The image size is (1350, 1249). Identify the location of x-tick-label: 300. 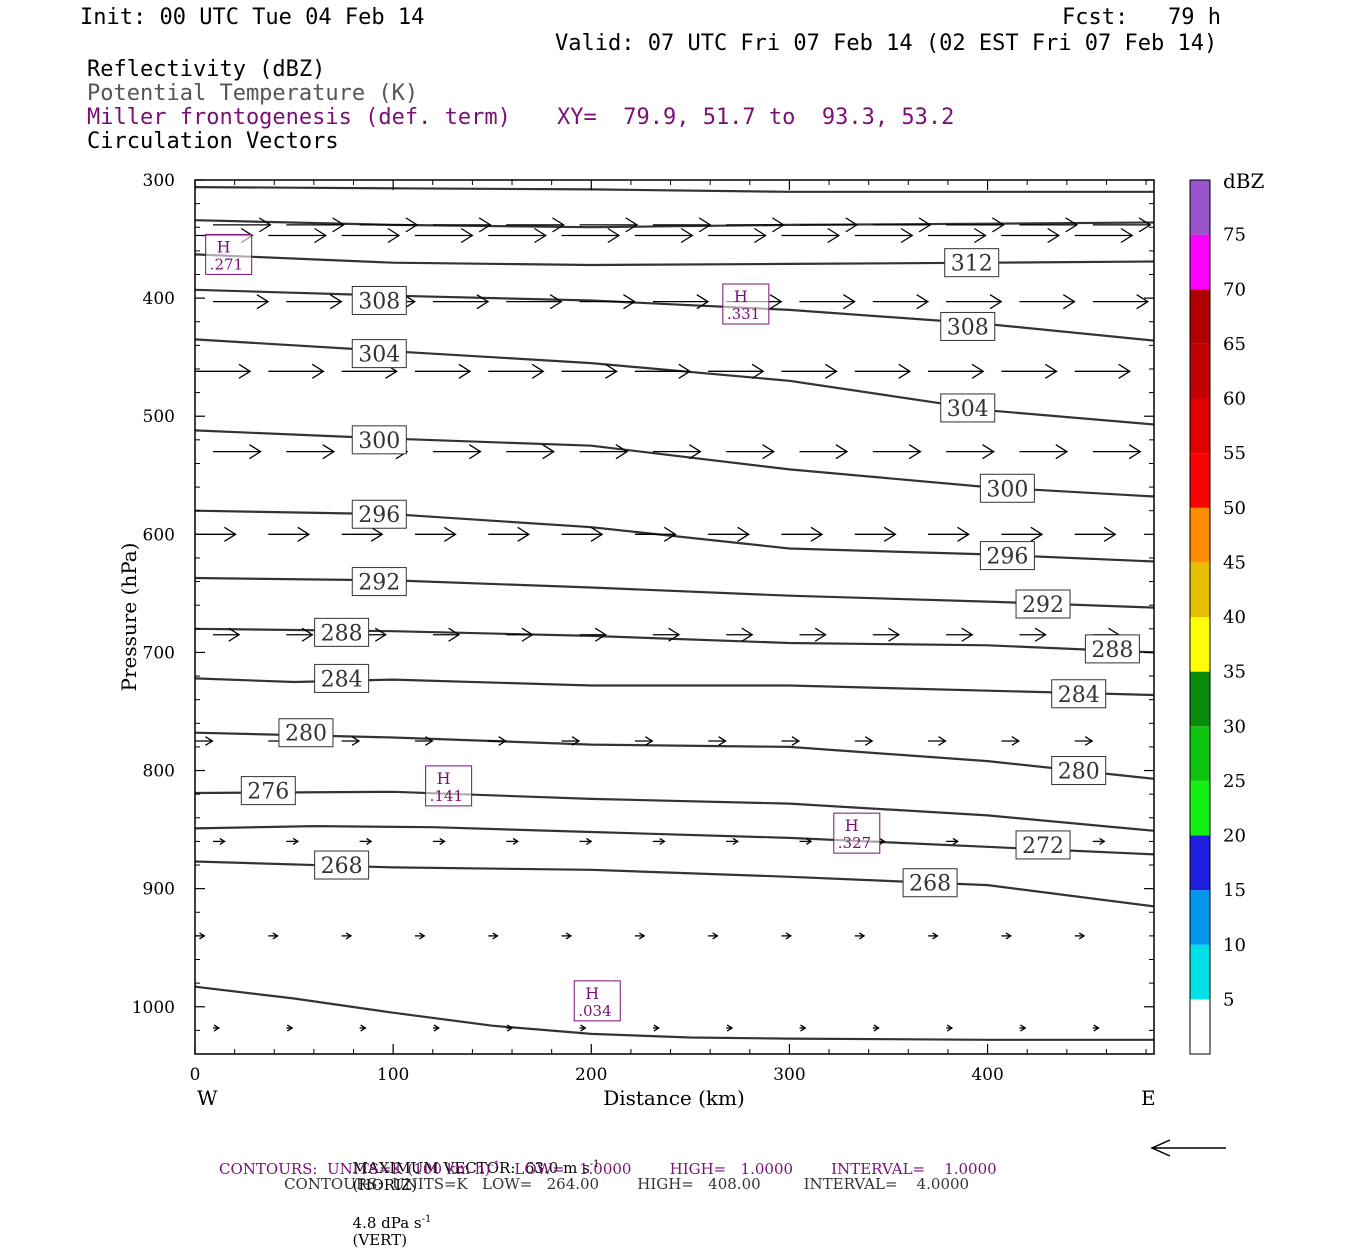
(789, 1075).